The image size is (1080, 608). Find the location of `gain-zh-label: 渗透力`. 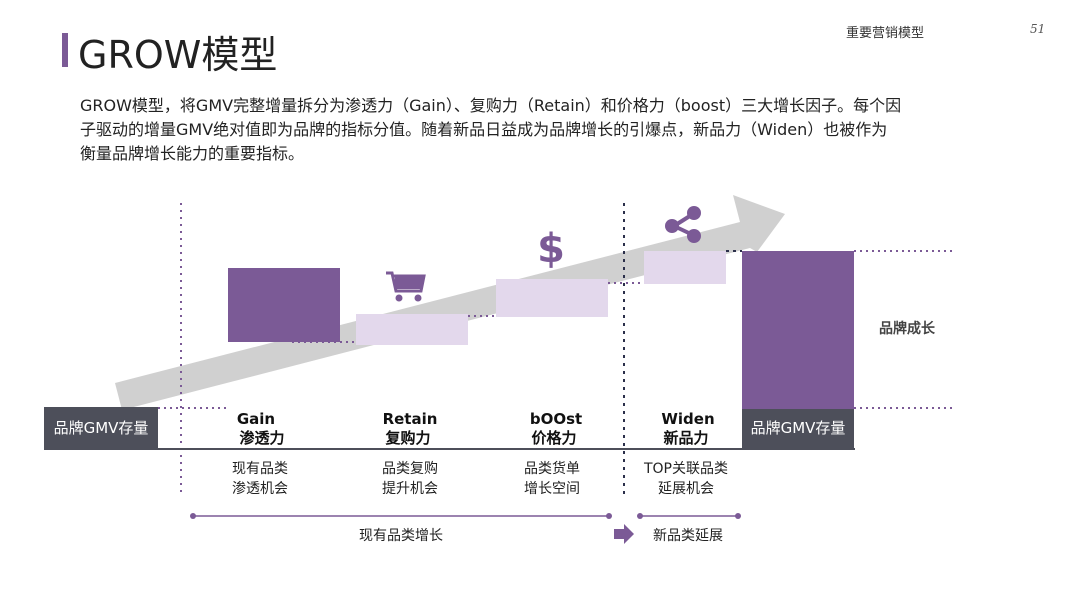

gain-zh-label: 渗透力 is located at coordinates (261, 438).